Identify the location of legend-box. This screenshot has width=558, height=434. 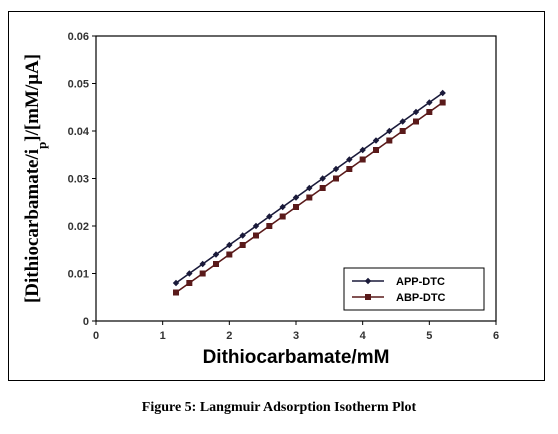
(414, 289).